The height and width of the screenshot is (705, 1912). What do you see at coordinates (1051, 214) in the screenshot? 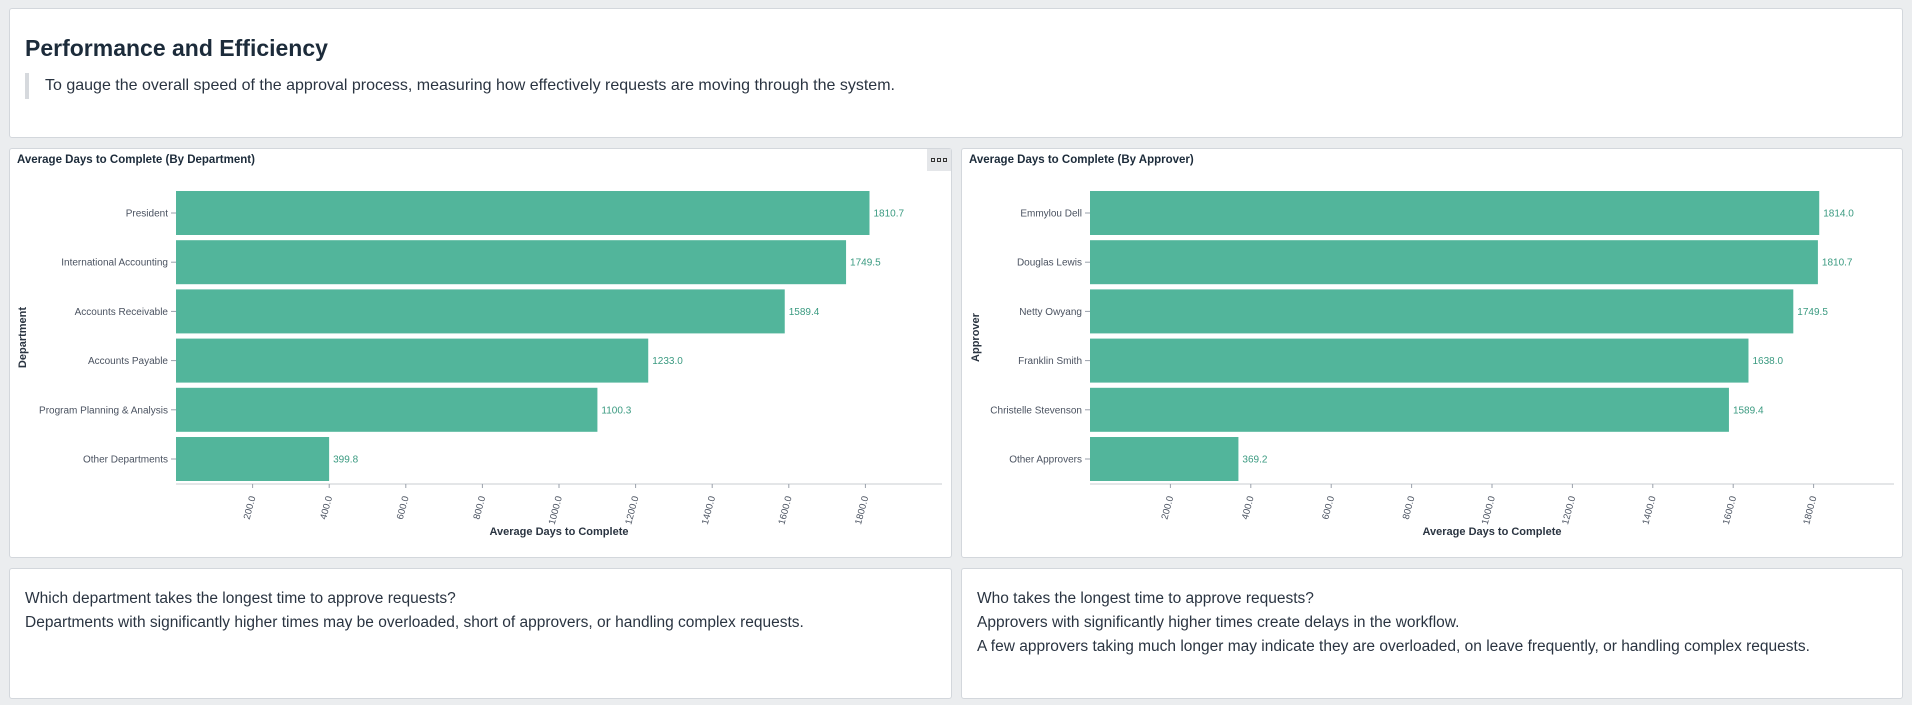
I see `category-label: Emmylou Dell` at bounding box center [1051, 214].